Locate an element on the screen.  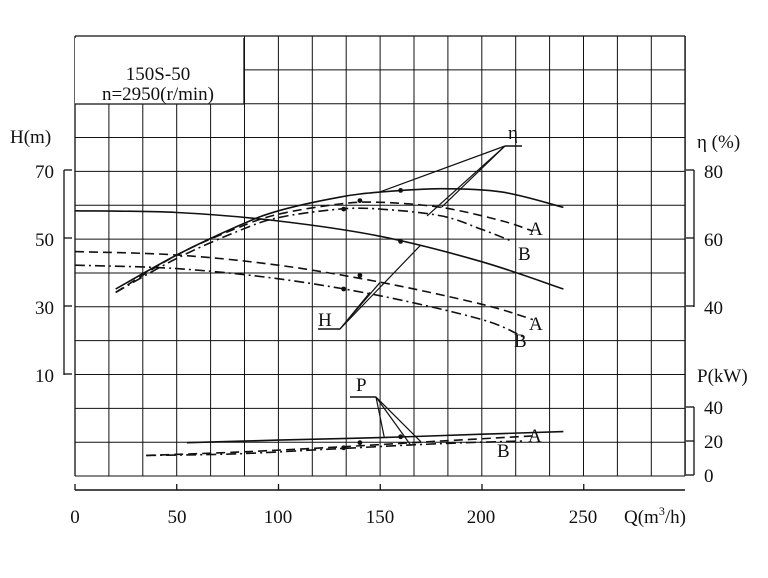
head-axis-title: H(m) is located at coordinates (30, 137).